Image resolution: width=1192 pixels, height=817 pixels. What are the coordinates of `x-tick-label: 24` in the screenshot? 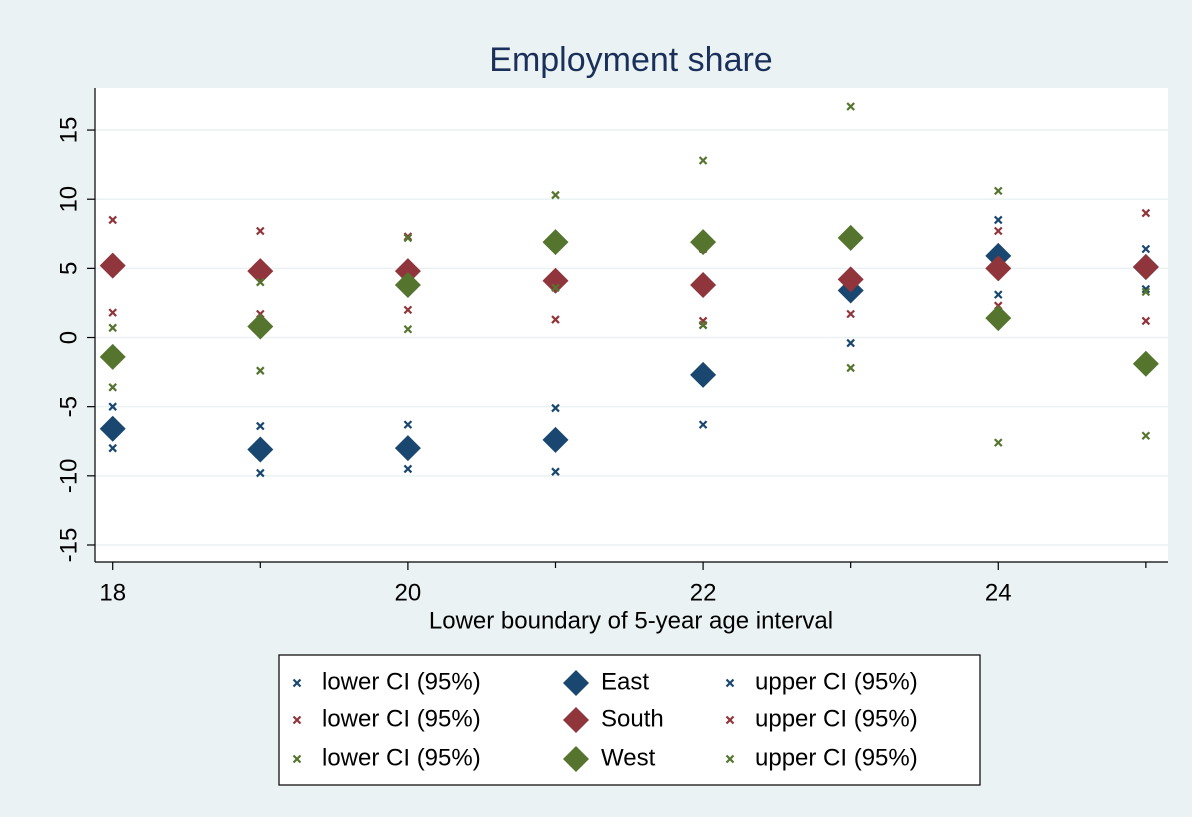 It's located at (998, 592).